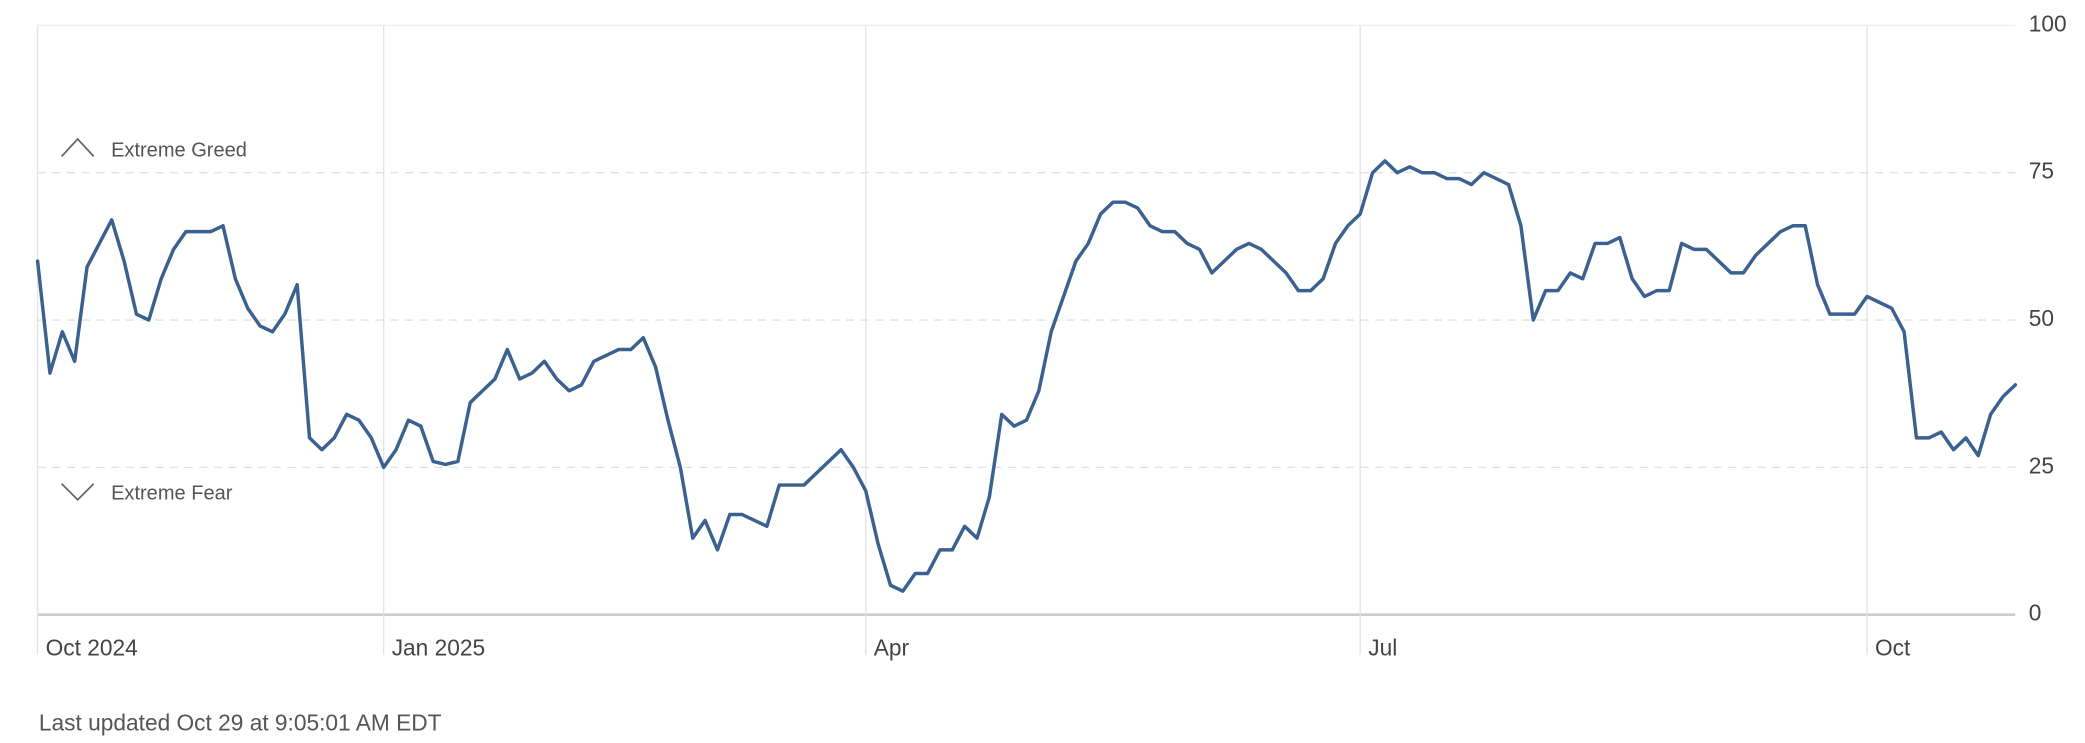 Image resolution: width=2085 pixels, height=743 pixels. Describe the element at coordinates (892, 647) in the screenshot. I see `x-tick-label: Apr` at that location.